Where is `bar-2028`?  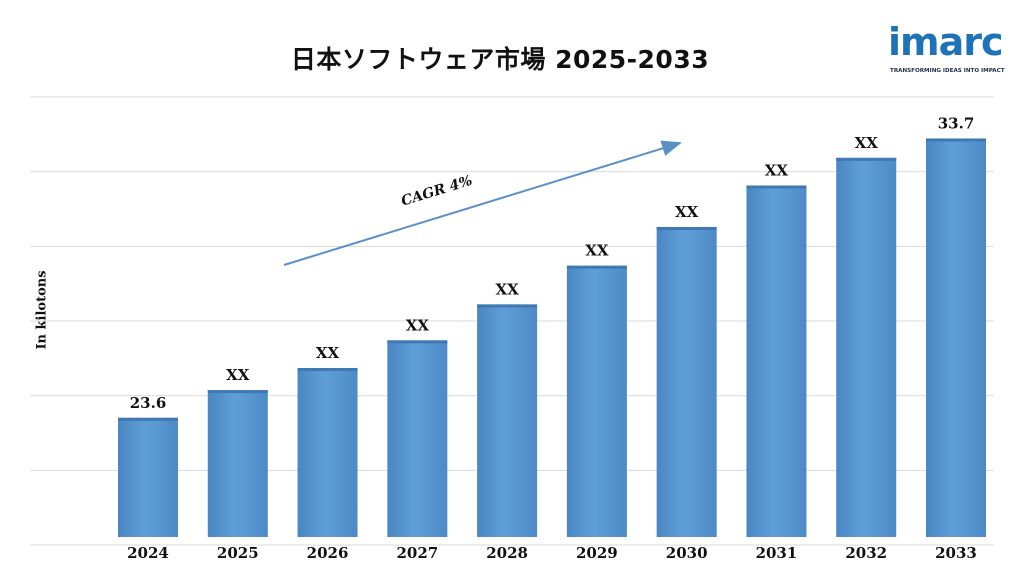
bar-2028 is located at coordinates (507, 420).